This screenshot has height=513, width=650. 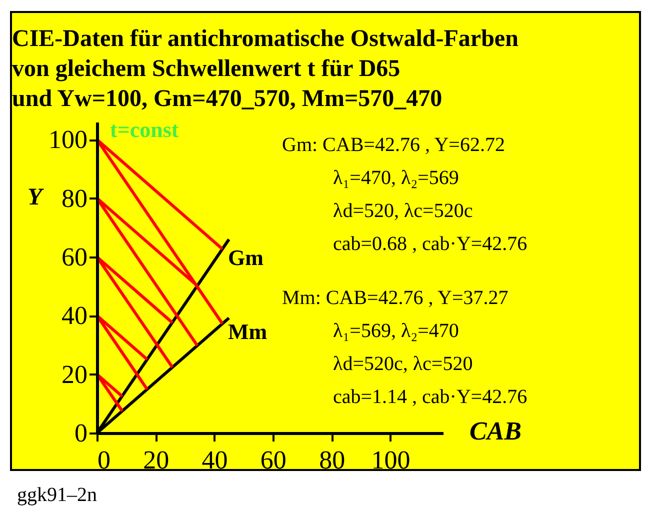 What do you see at coordinates (393, 145) in the screenshot?
I see `annotation: Gm: CAB=42.76 , Y=62.72` at bounding box center [393, 145].